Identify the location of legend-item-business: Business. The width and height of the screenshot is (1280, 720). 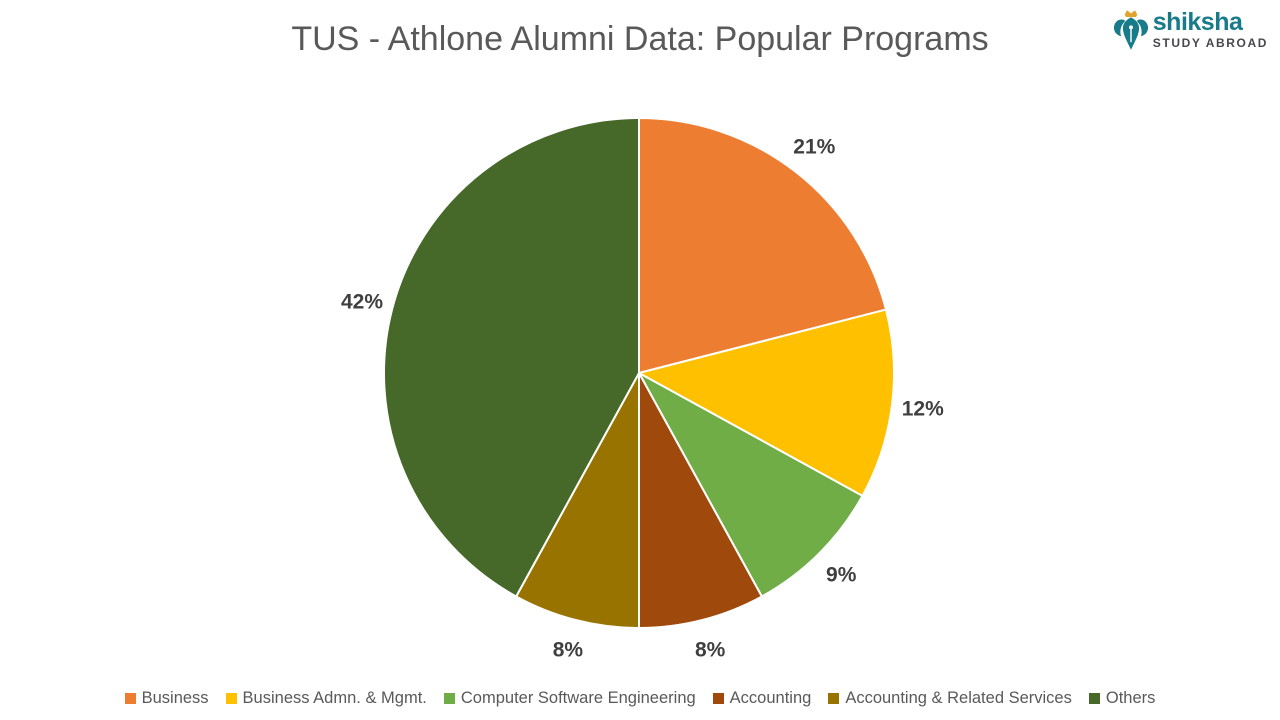
(166, 698).